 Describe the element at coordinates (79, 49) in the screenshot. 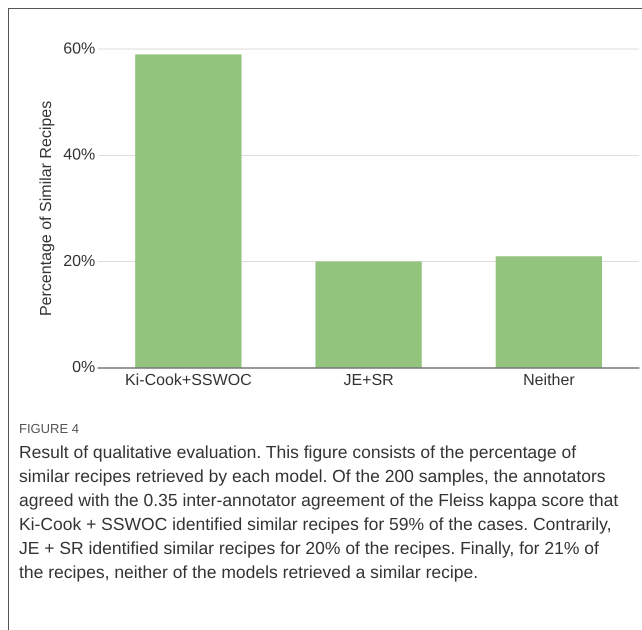

I see `y-tick-label: 60%` at that location.